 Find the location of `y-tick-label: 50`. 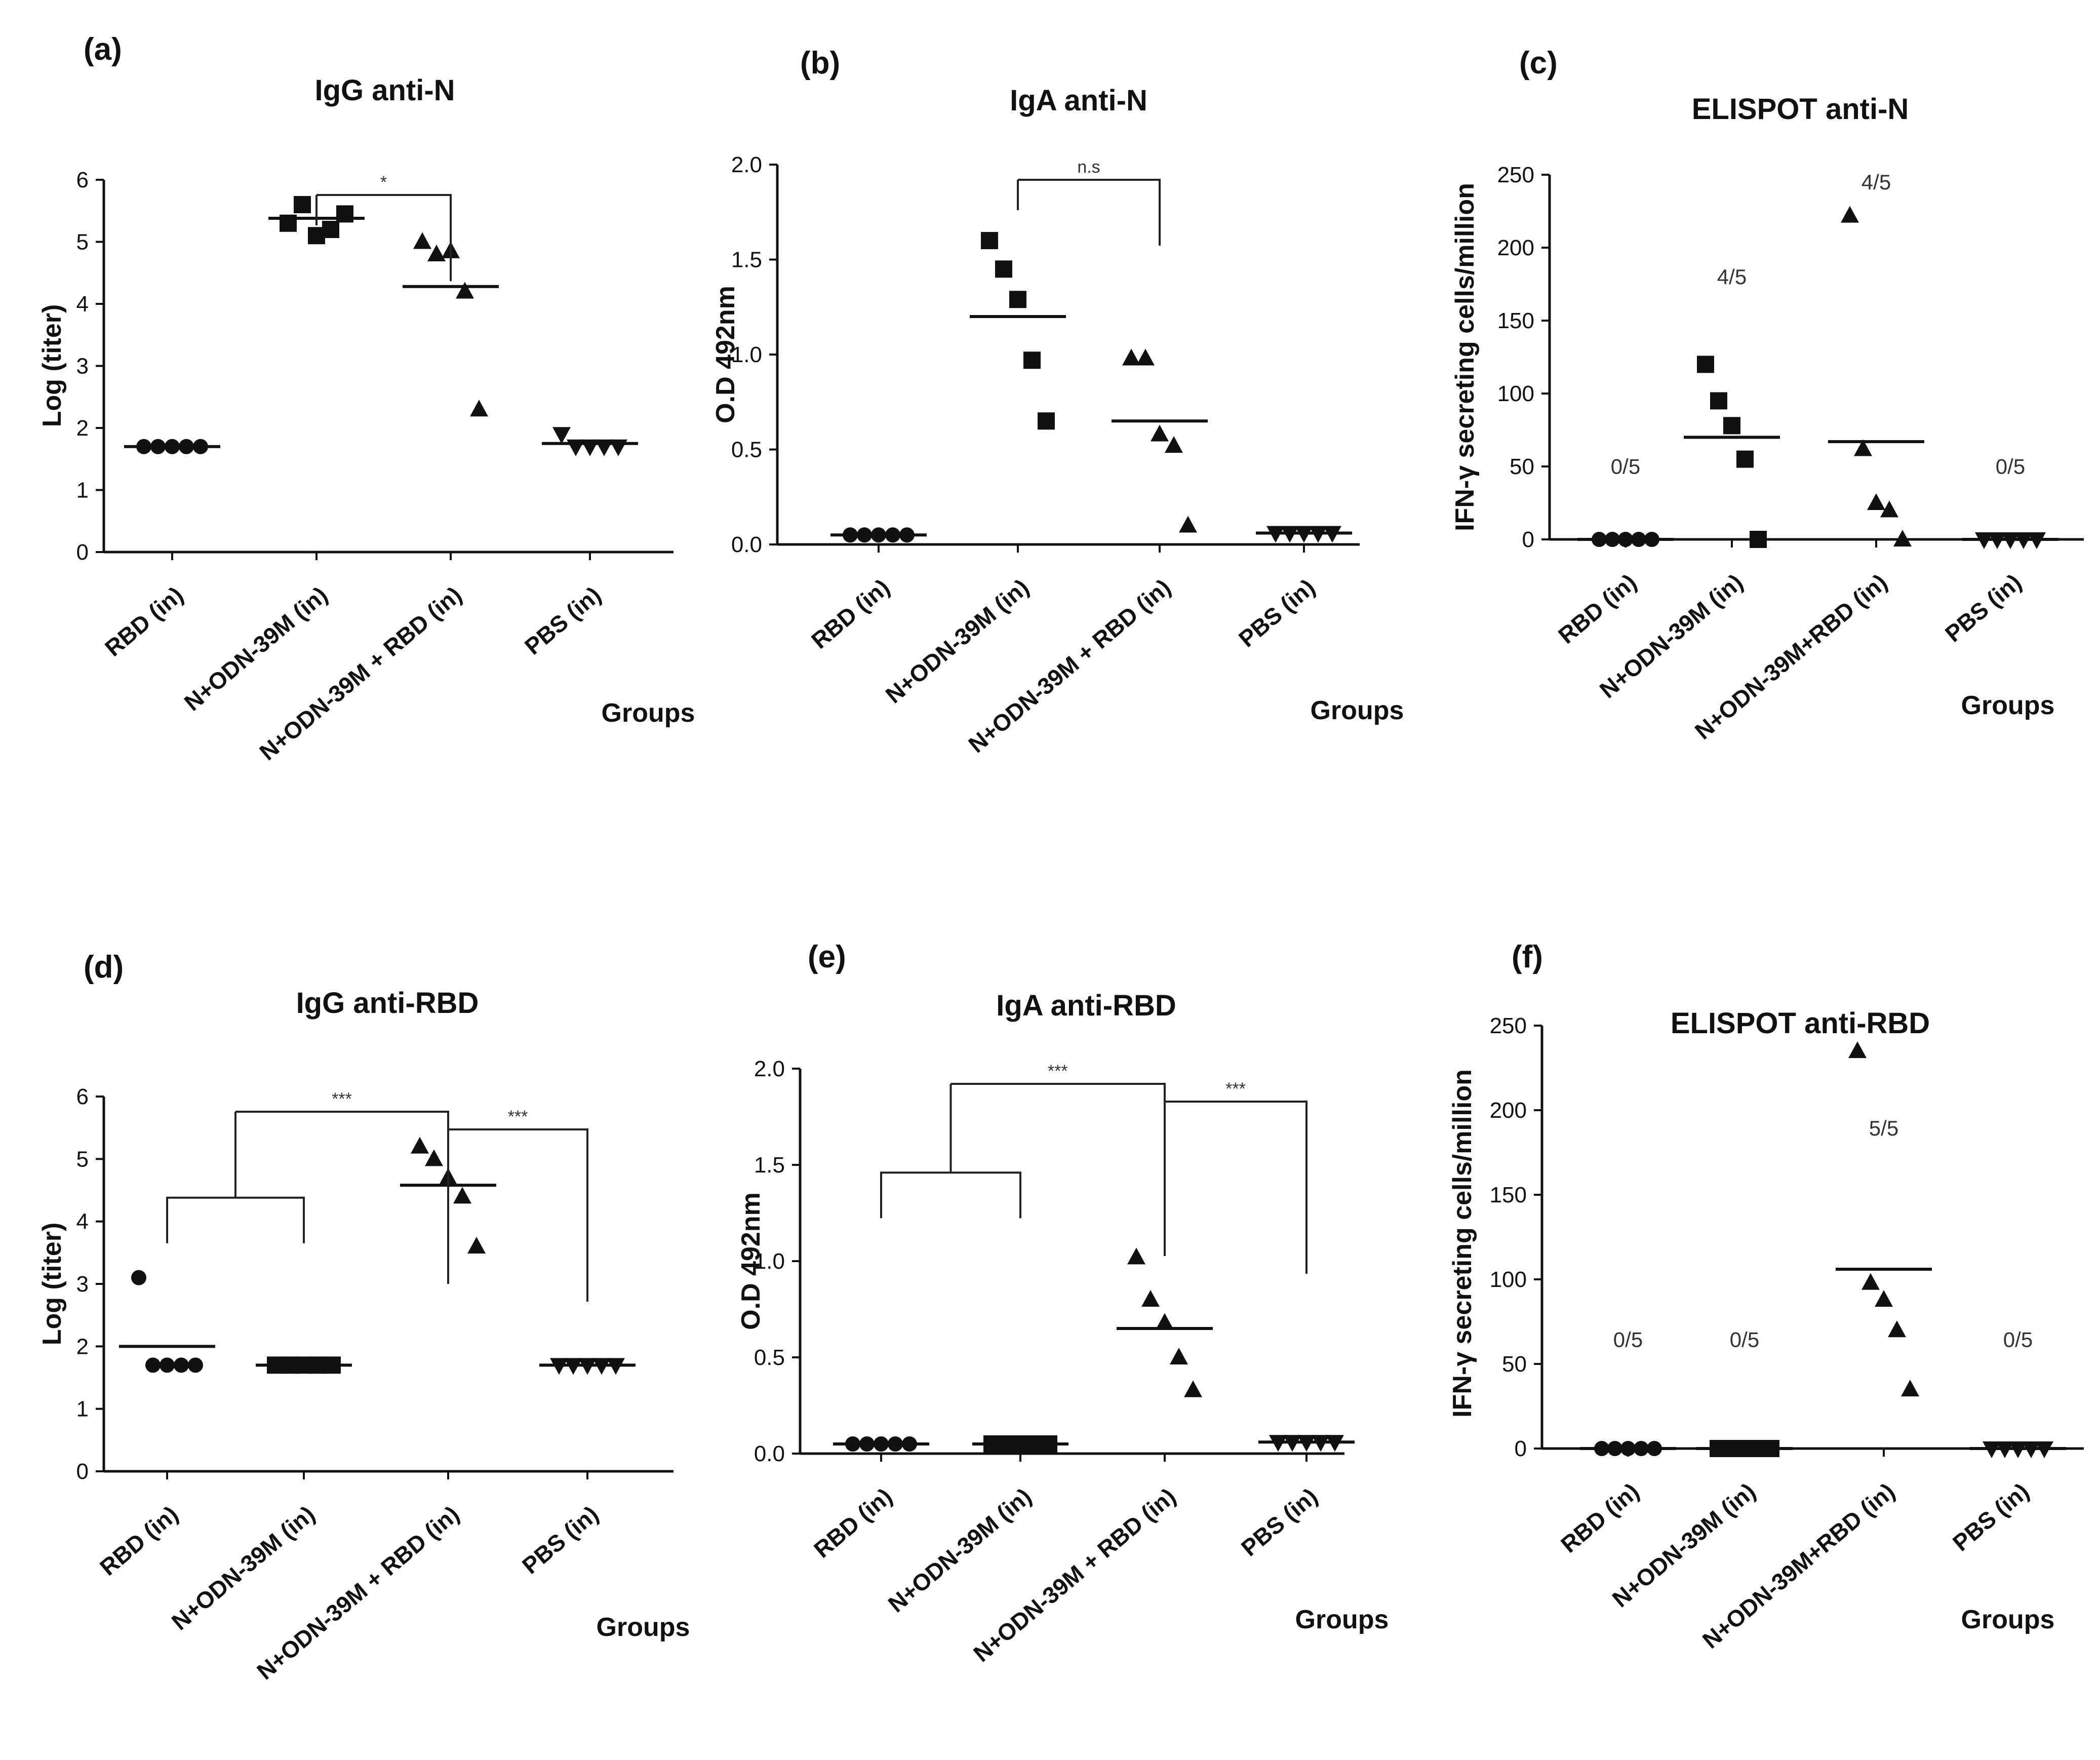

y-tick-label: 50 is located at coordinates (1514, 1364).